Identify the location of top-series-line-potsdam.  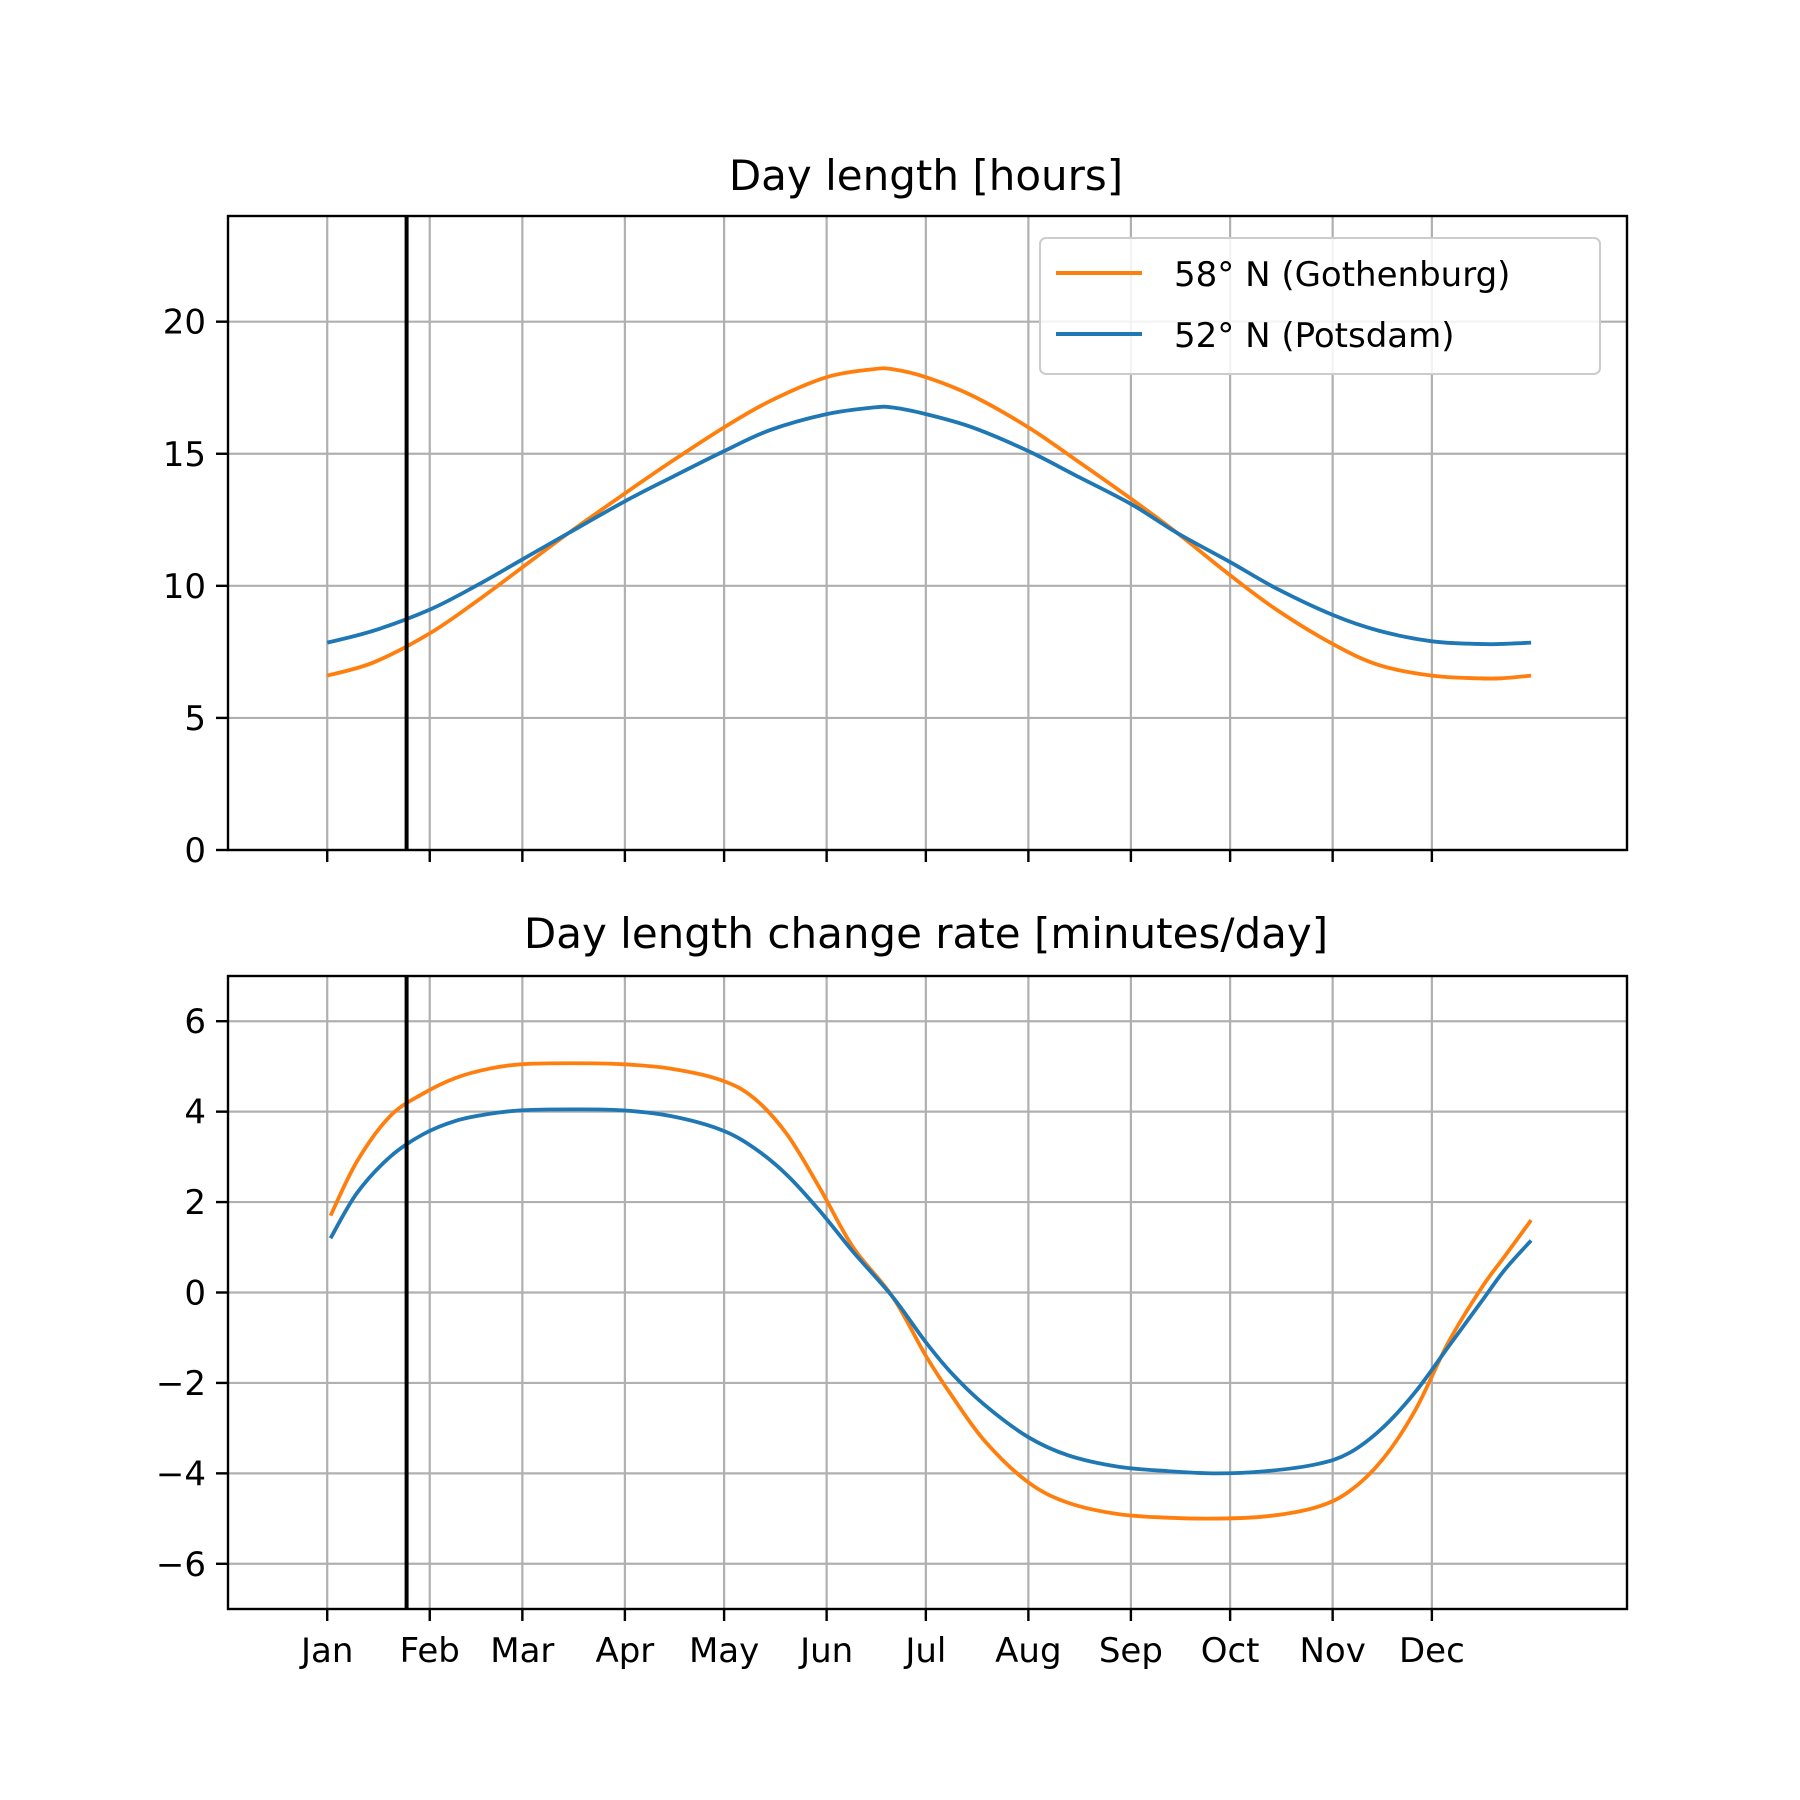
(929, 525).